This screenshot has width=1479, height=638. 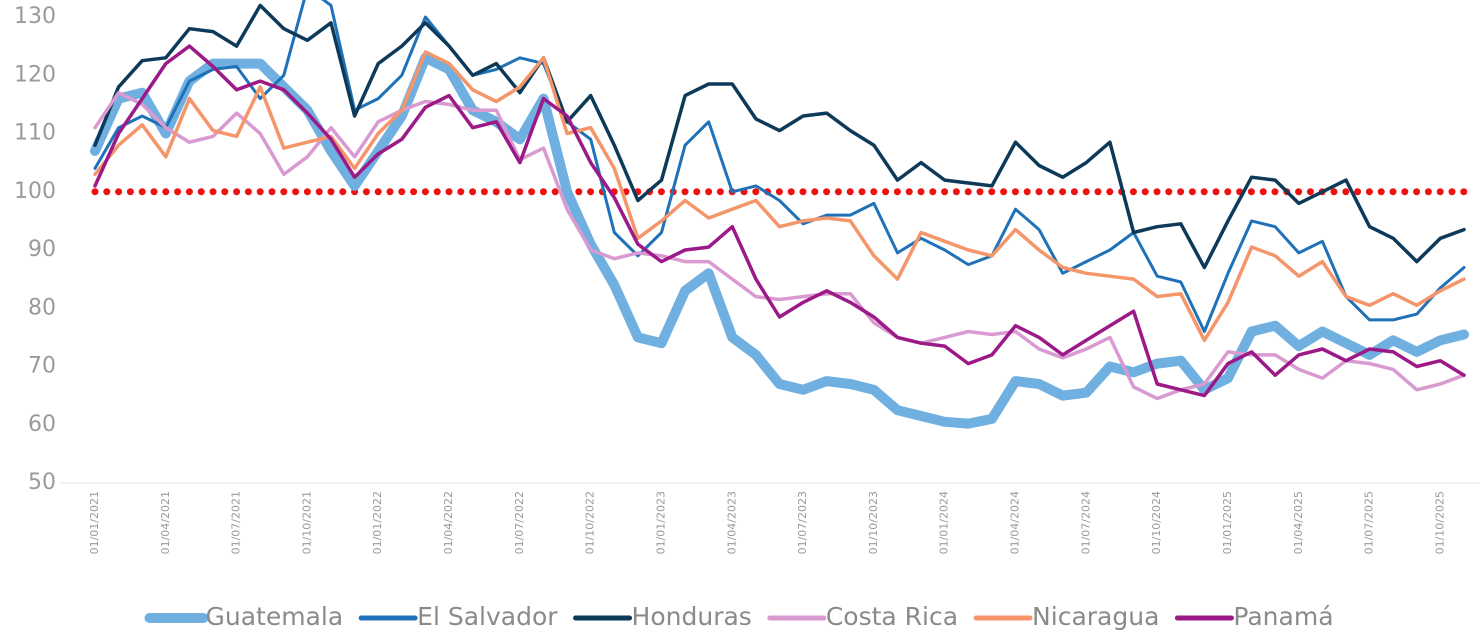 What do you see at coordinates (1298, 522) in the screenshot?
I see `x-tick-label: 01/04/2025` at bounding box center [1298, 522].